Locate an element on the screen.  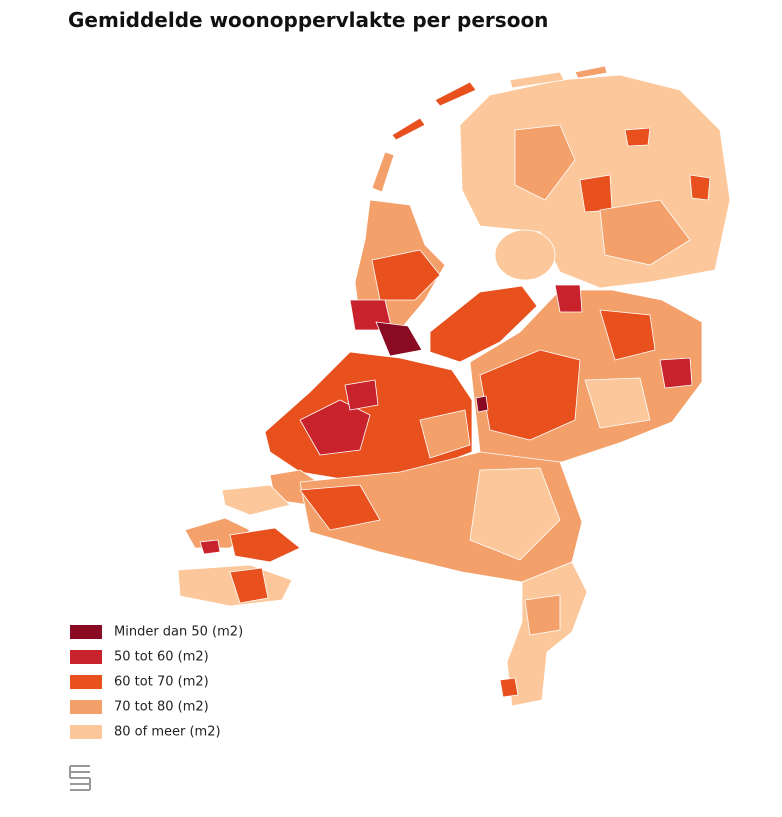
legend-label: 60 tot 70 (m2) is located at coordinates (161, 682).